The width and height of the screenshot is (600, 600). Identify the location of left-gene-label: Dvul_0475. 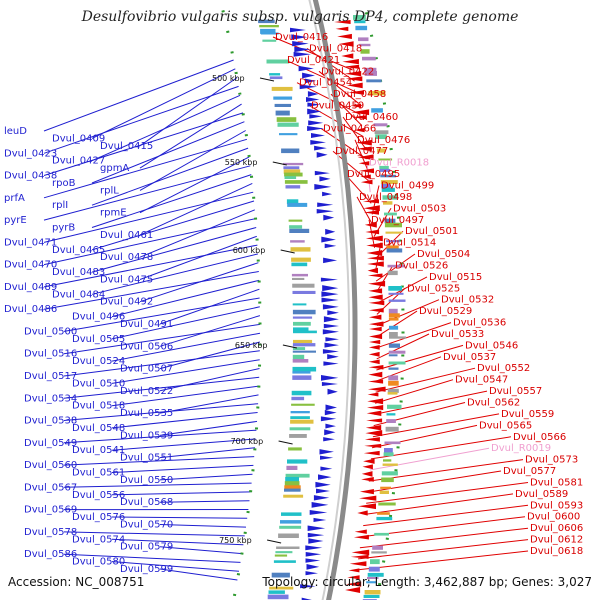
(126, 280).